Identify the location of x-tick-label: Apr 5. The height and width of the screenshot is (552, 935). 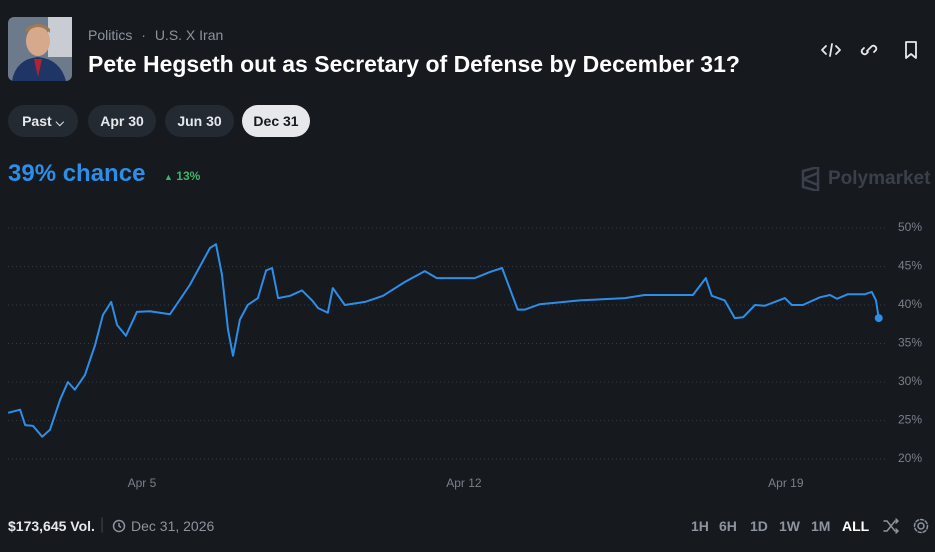
(142, 483).